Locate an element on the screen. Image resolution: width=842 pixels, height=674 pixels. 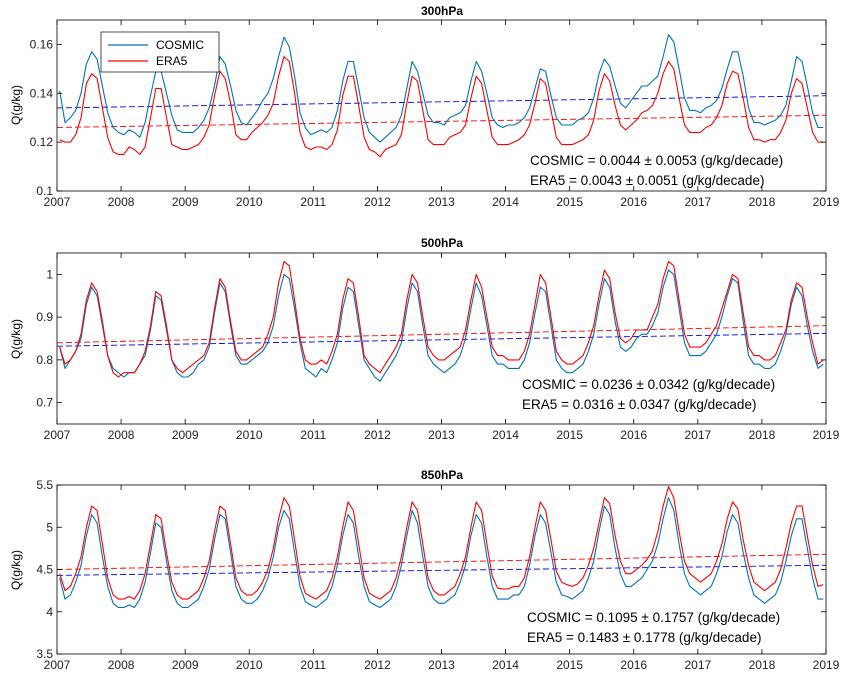
panel-title: 300hPa is located at coordinates (442, 11).